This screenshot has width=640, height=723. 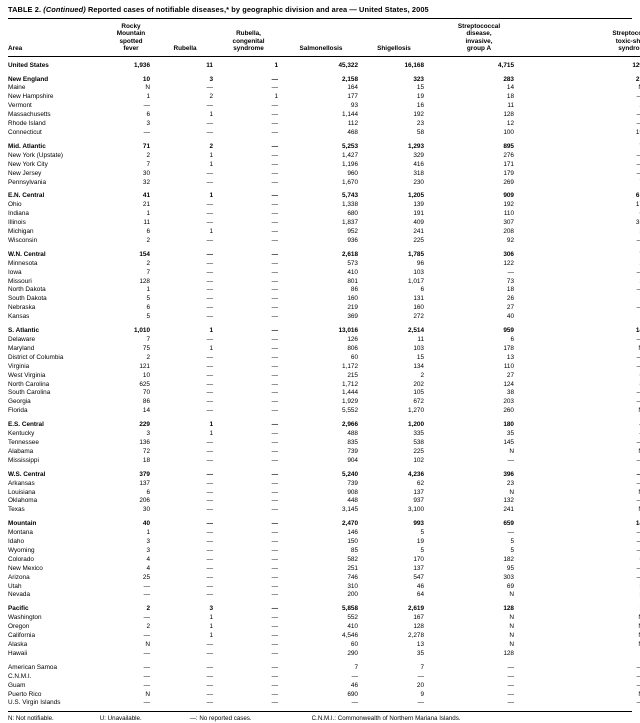 What do you see at coordinates (352, 460) in the screenshot?
I see `value-cell: 904` at bounding box center [352, 460].